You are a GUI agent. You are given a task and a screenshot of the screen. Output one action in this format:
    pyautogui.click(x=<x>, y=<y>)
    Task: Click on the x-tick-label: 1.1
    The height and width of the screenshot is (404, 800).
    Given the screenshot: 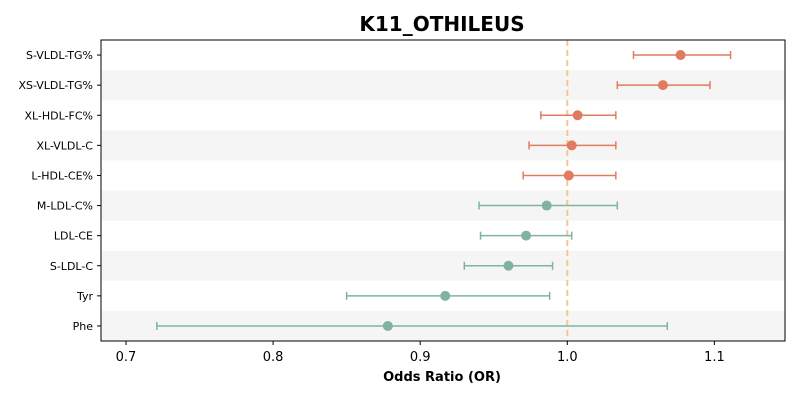 What is the action you would take?
    pyautogui.click(x=714, y=357)
    